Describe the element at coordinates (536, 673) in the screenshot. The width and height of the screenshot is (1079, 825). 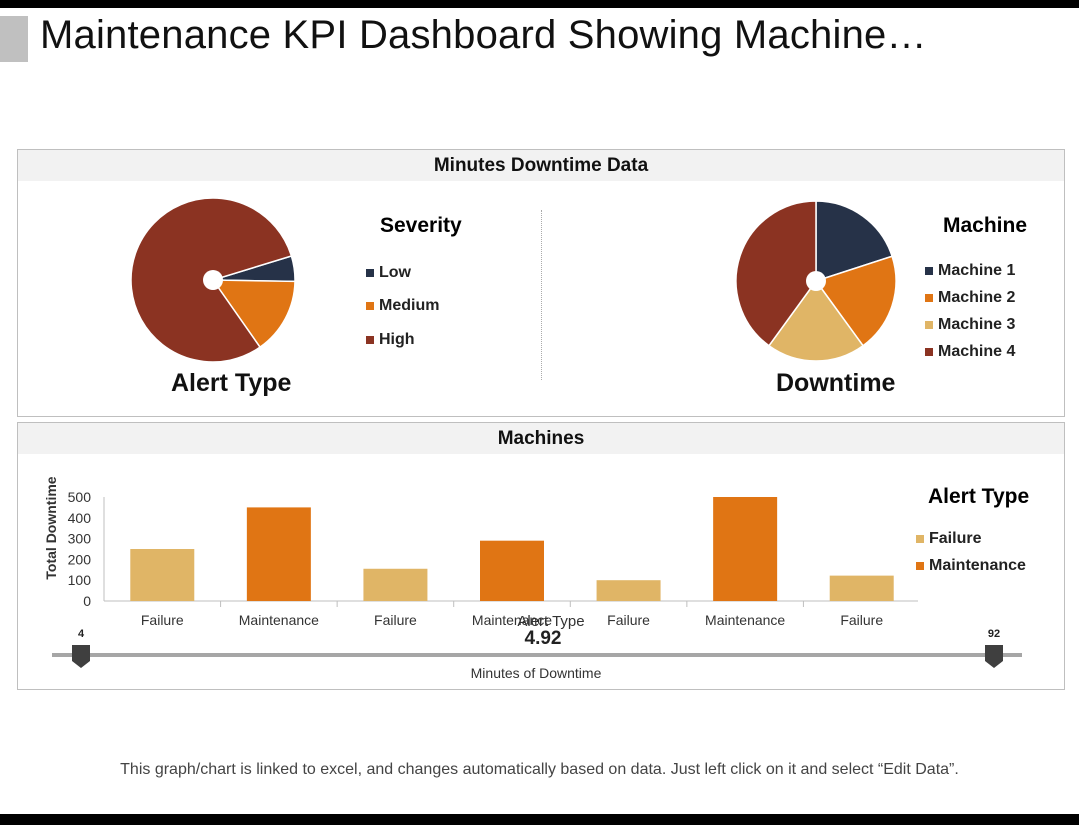
I see `slider-caption: Minutes of Downtime` at that location.